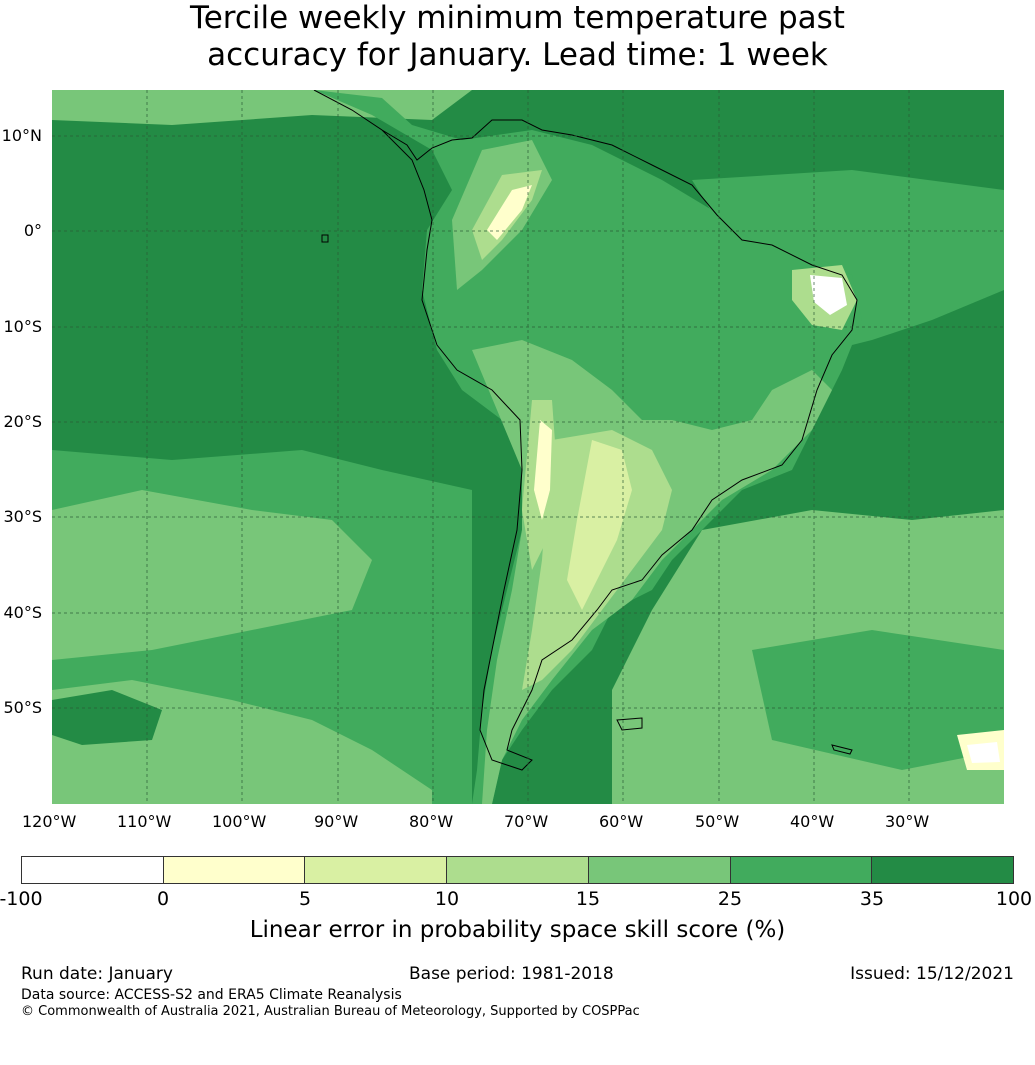 The image size is (1035, 1065). I want to click on atlantic-south-medium, so click(878, 700).